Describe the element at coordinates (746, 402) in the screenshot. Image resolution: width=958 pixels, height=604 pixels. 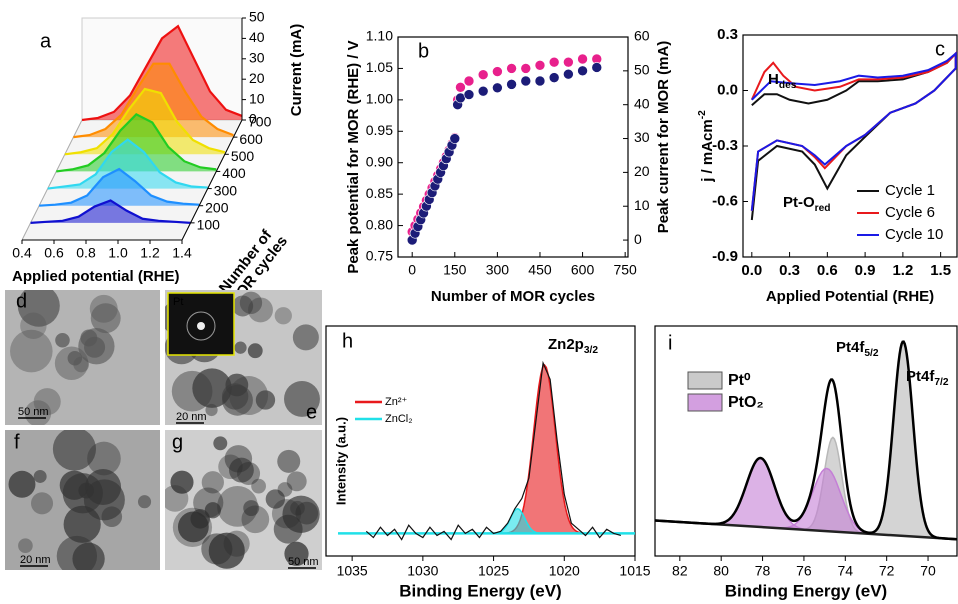
I see `legend-label: PtO₂` at that location.